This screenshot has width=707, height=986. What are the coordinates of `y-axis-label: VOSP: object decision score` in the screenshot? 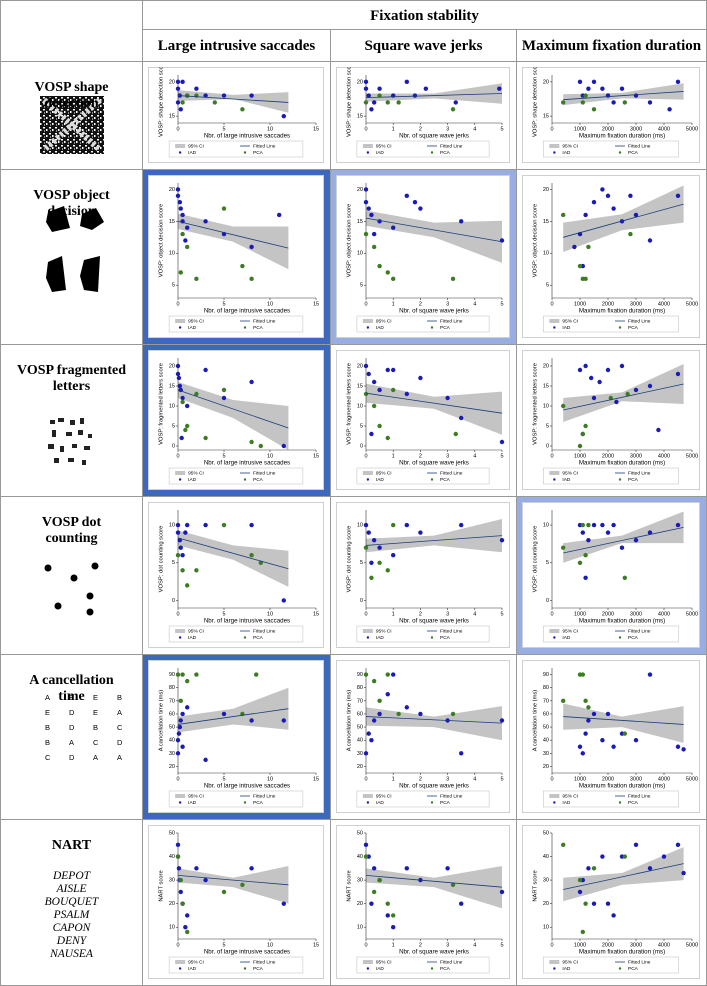 It's located at (162, 240).